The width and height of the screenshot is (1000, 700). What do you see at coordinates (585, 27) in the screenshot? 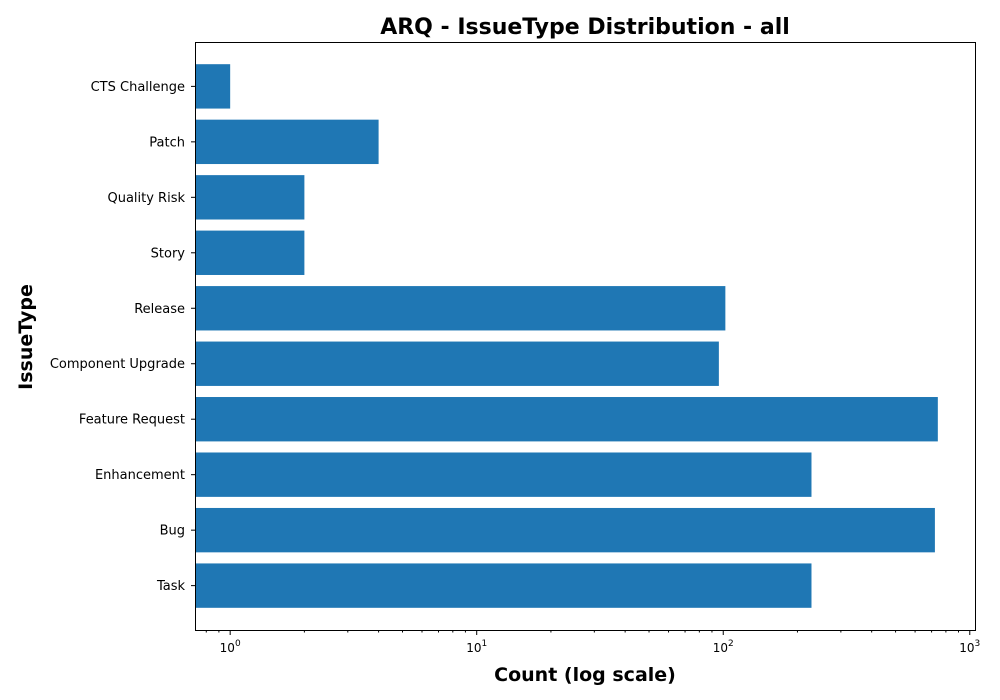
I see `chart-title: ARQ - IssueType Distribution - all` at bounding box center [585, 27].